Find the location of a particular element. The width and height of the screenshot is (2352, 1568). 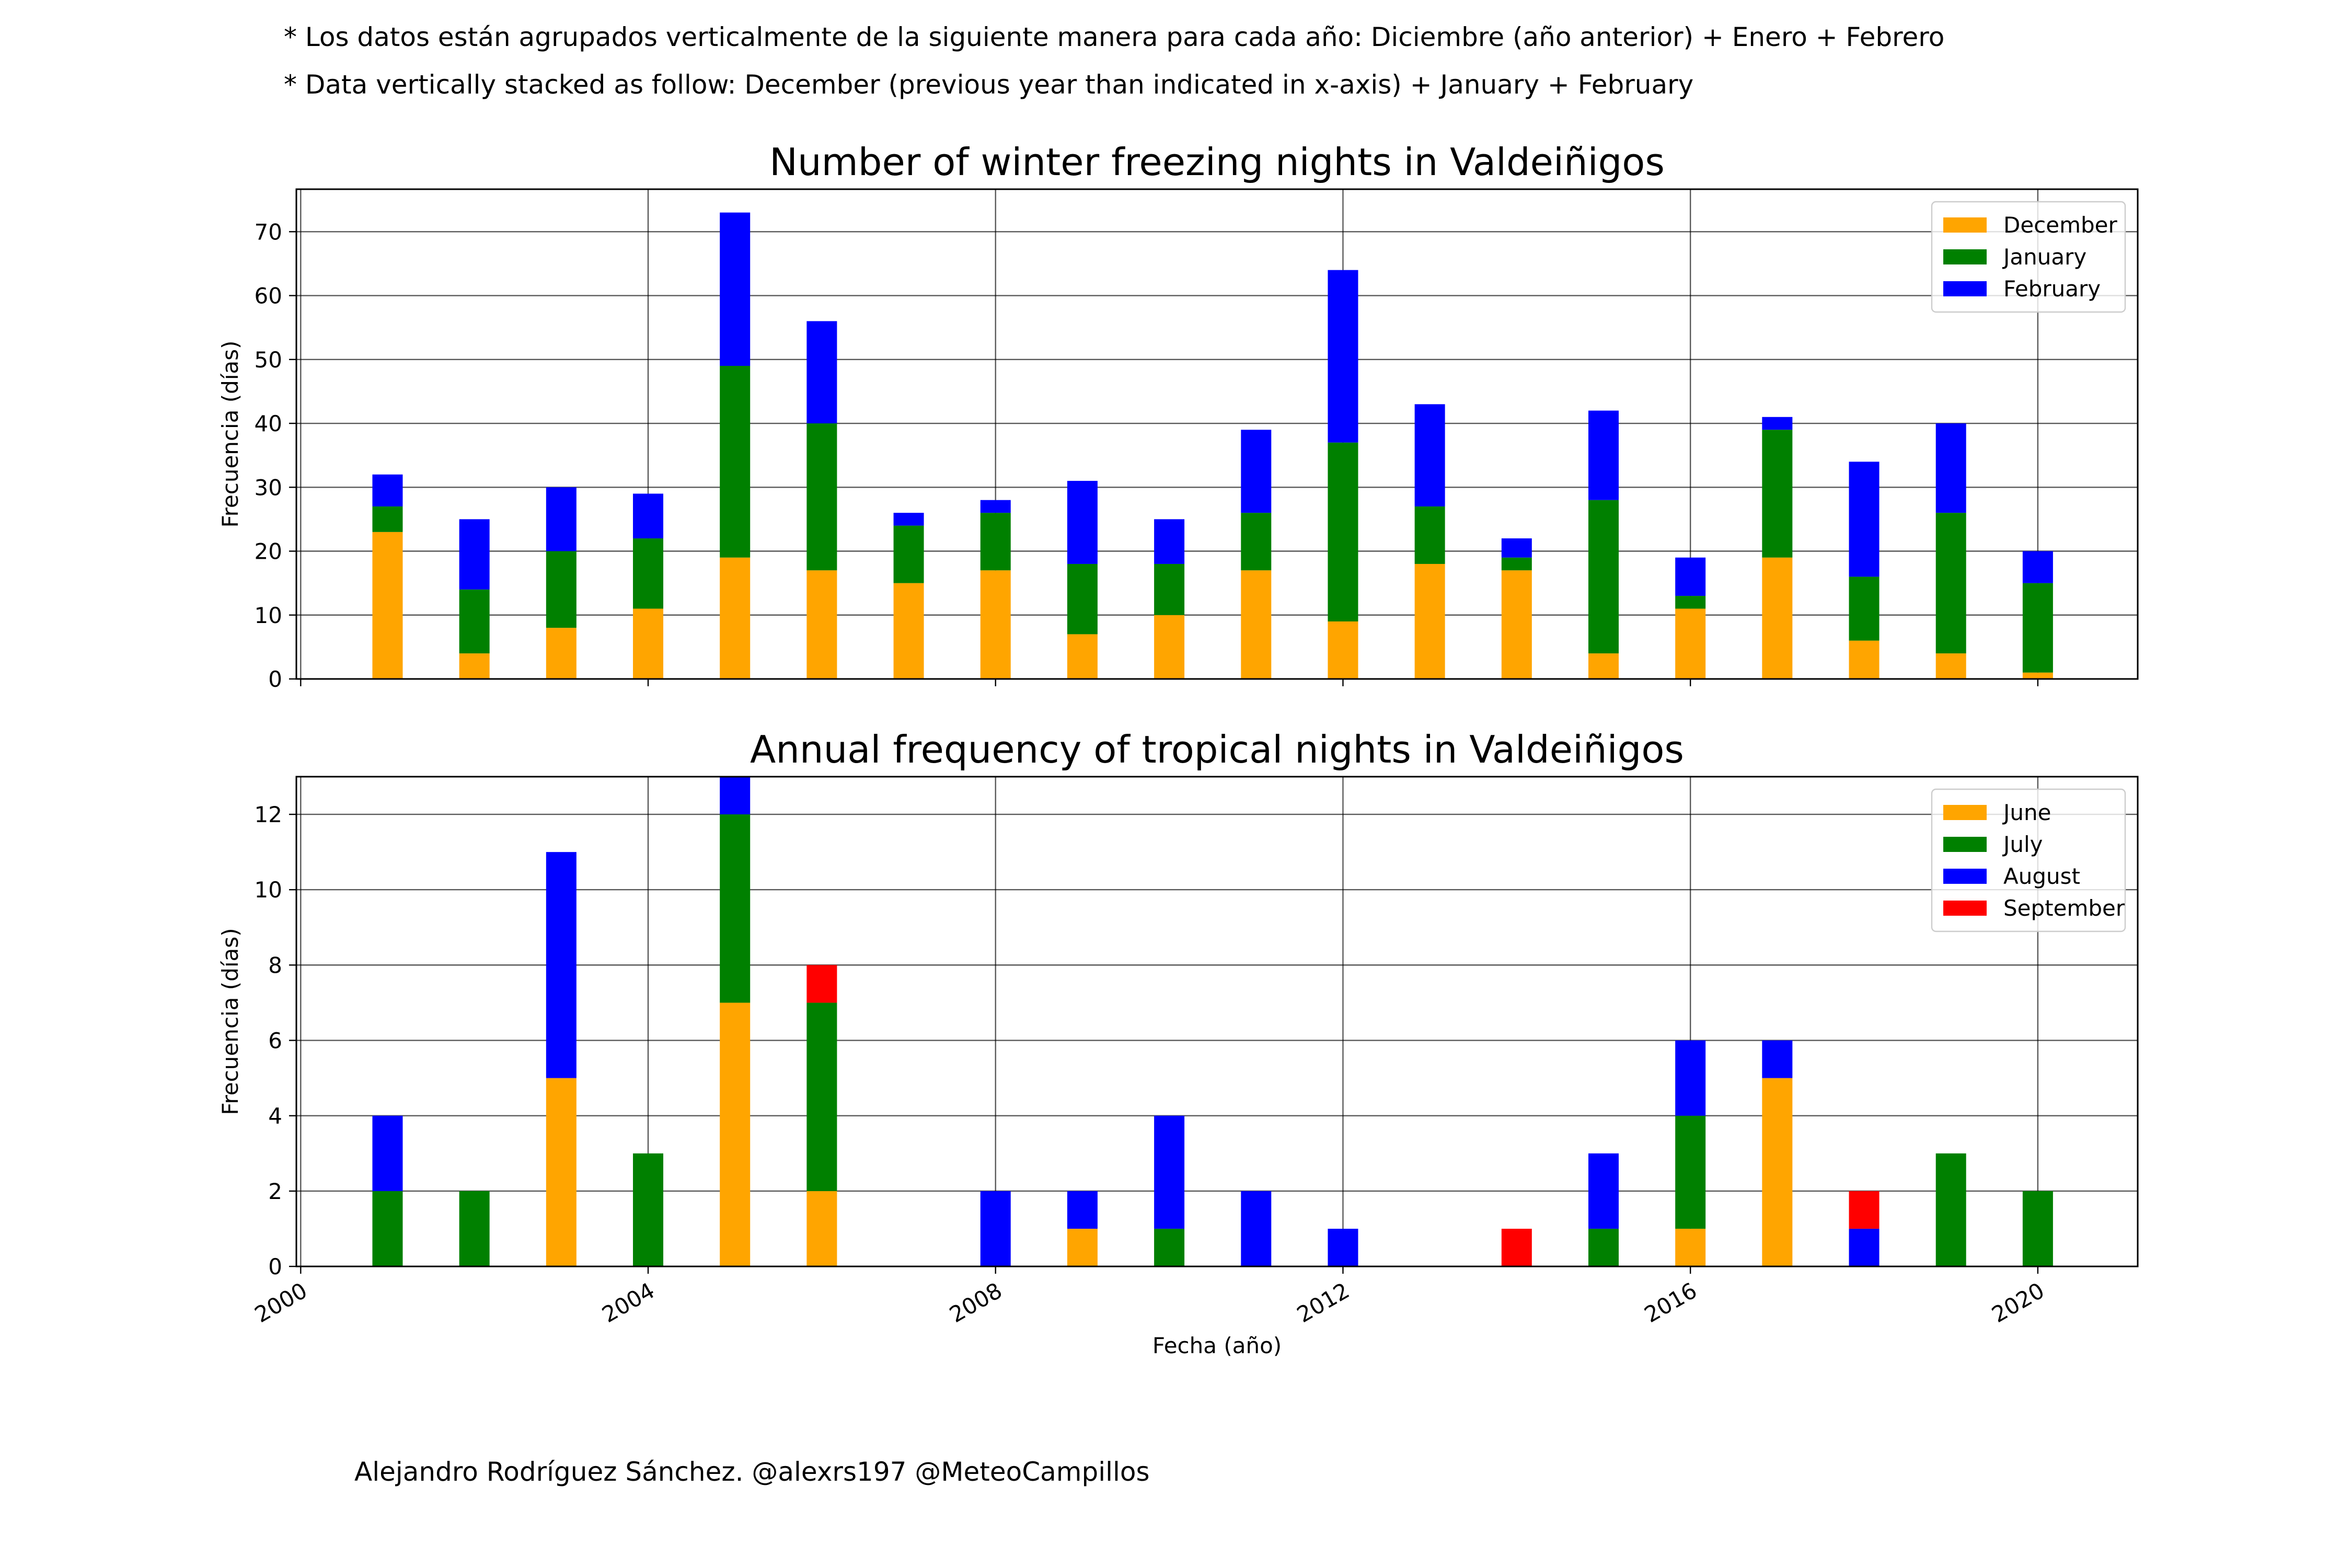

x-tick-label: 2004 is located at coordinates (628, 1302).